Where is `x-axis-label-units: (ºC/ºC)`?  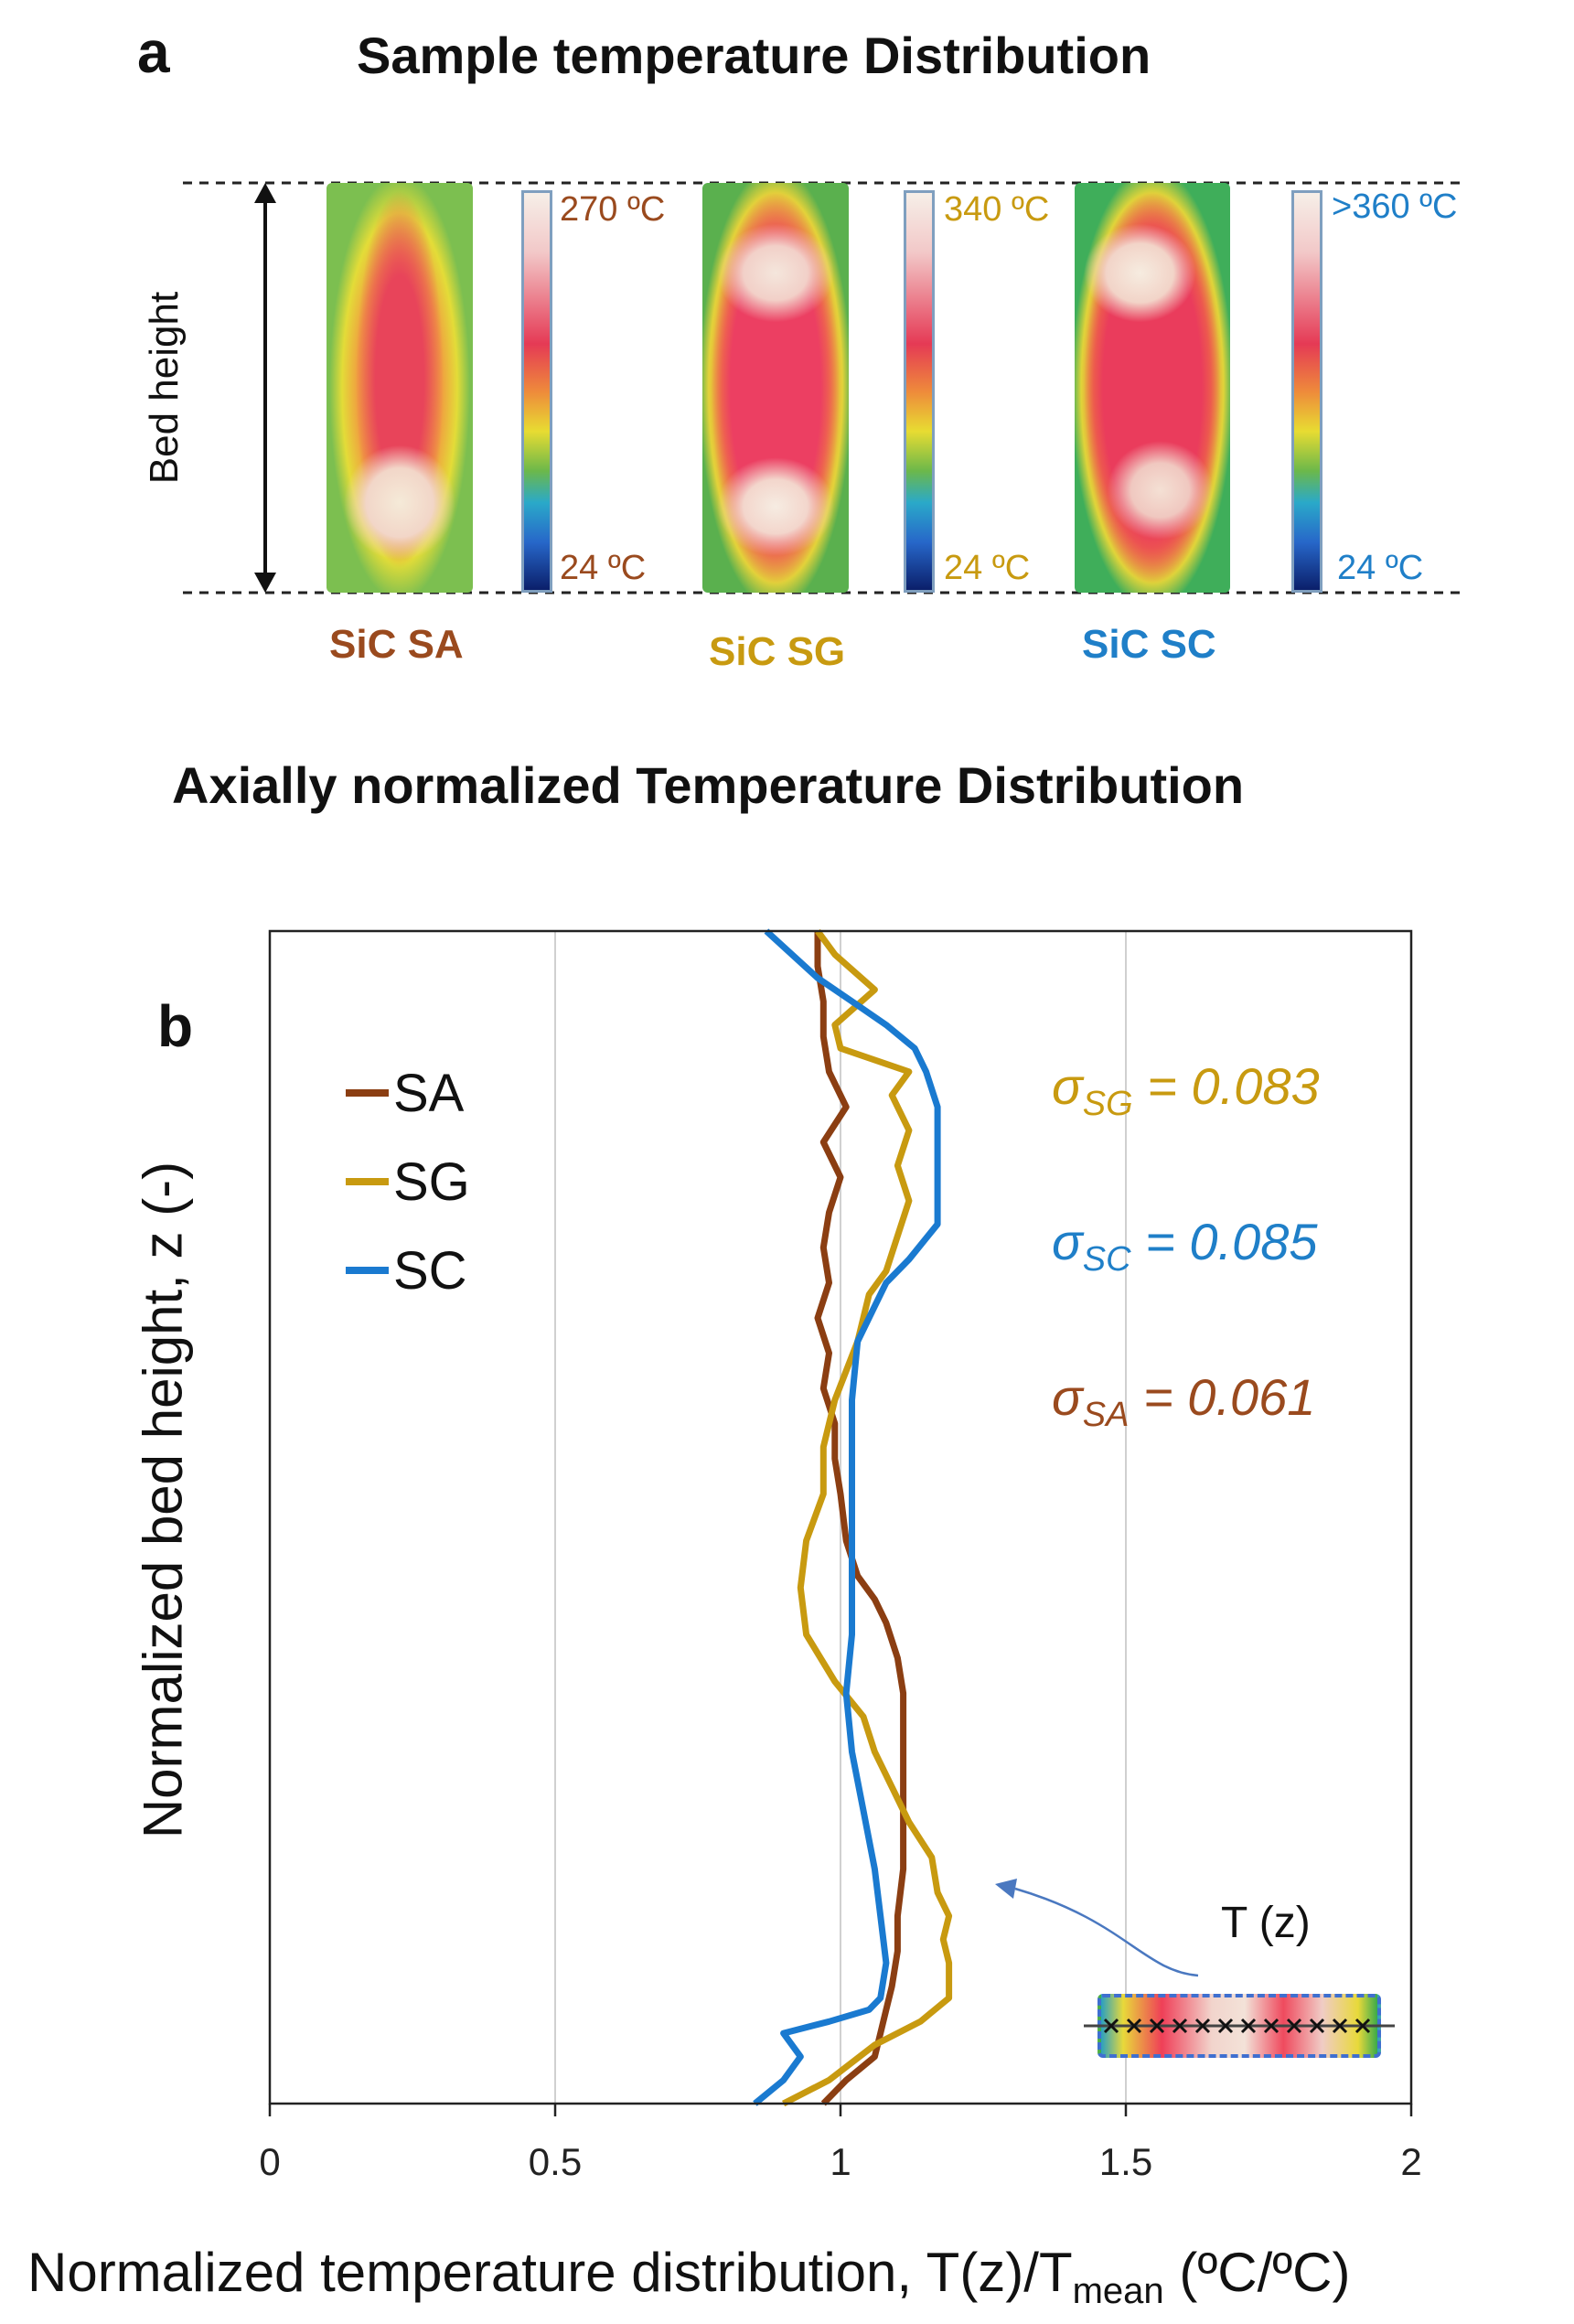 x-axis-label-units: (ºC/ºC) is located at coordinates (1257, 2273).